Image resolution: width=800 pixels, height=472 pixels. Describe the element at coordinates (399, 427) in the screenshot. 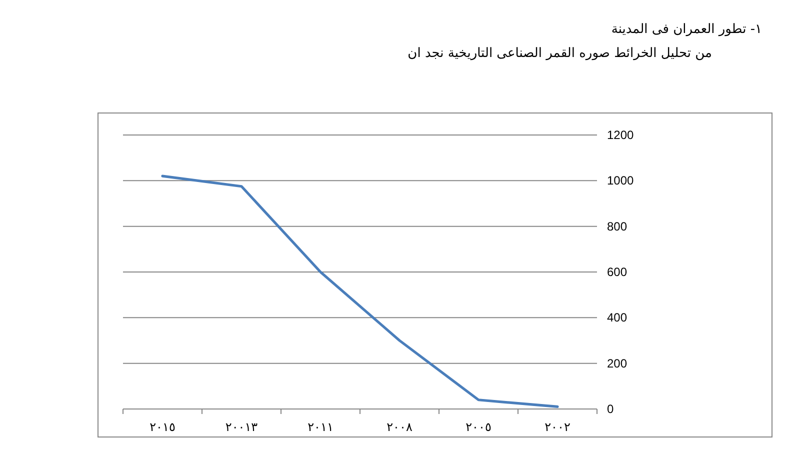

I see `x-tick-label: ٢٠٠٨` at that location.